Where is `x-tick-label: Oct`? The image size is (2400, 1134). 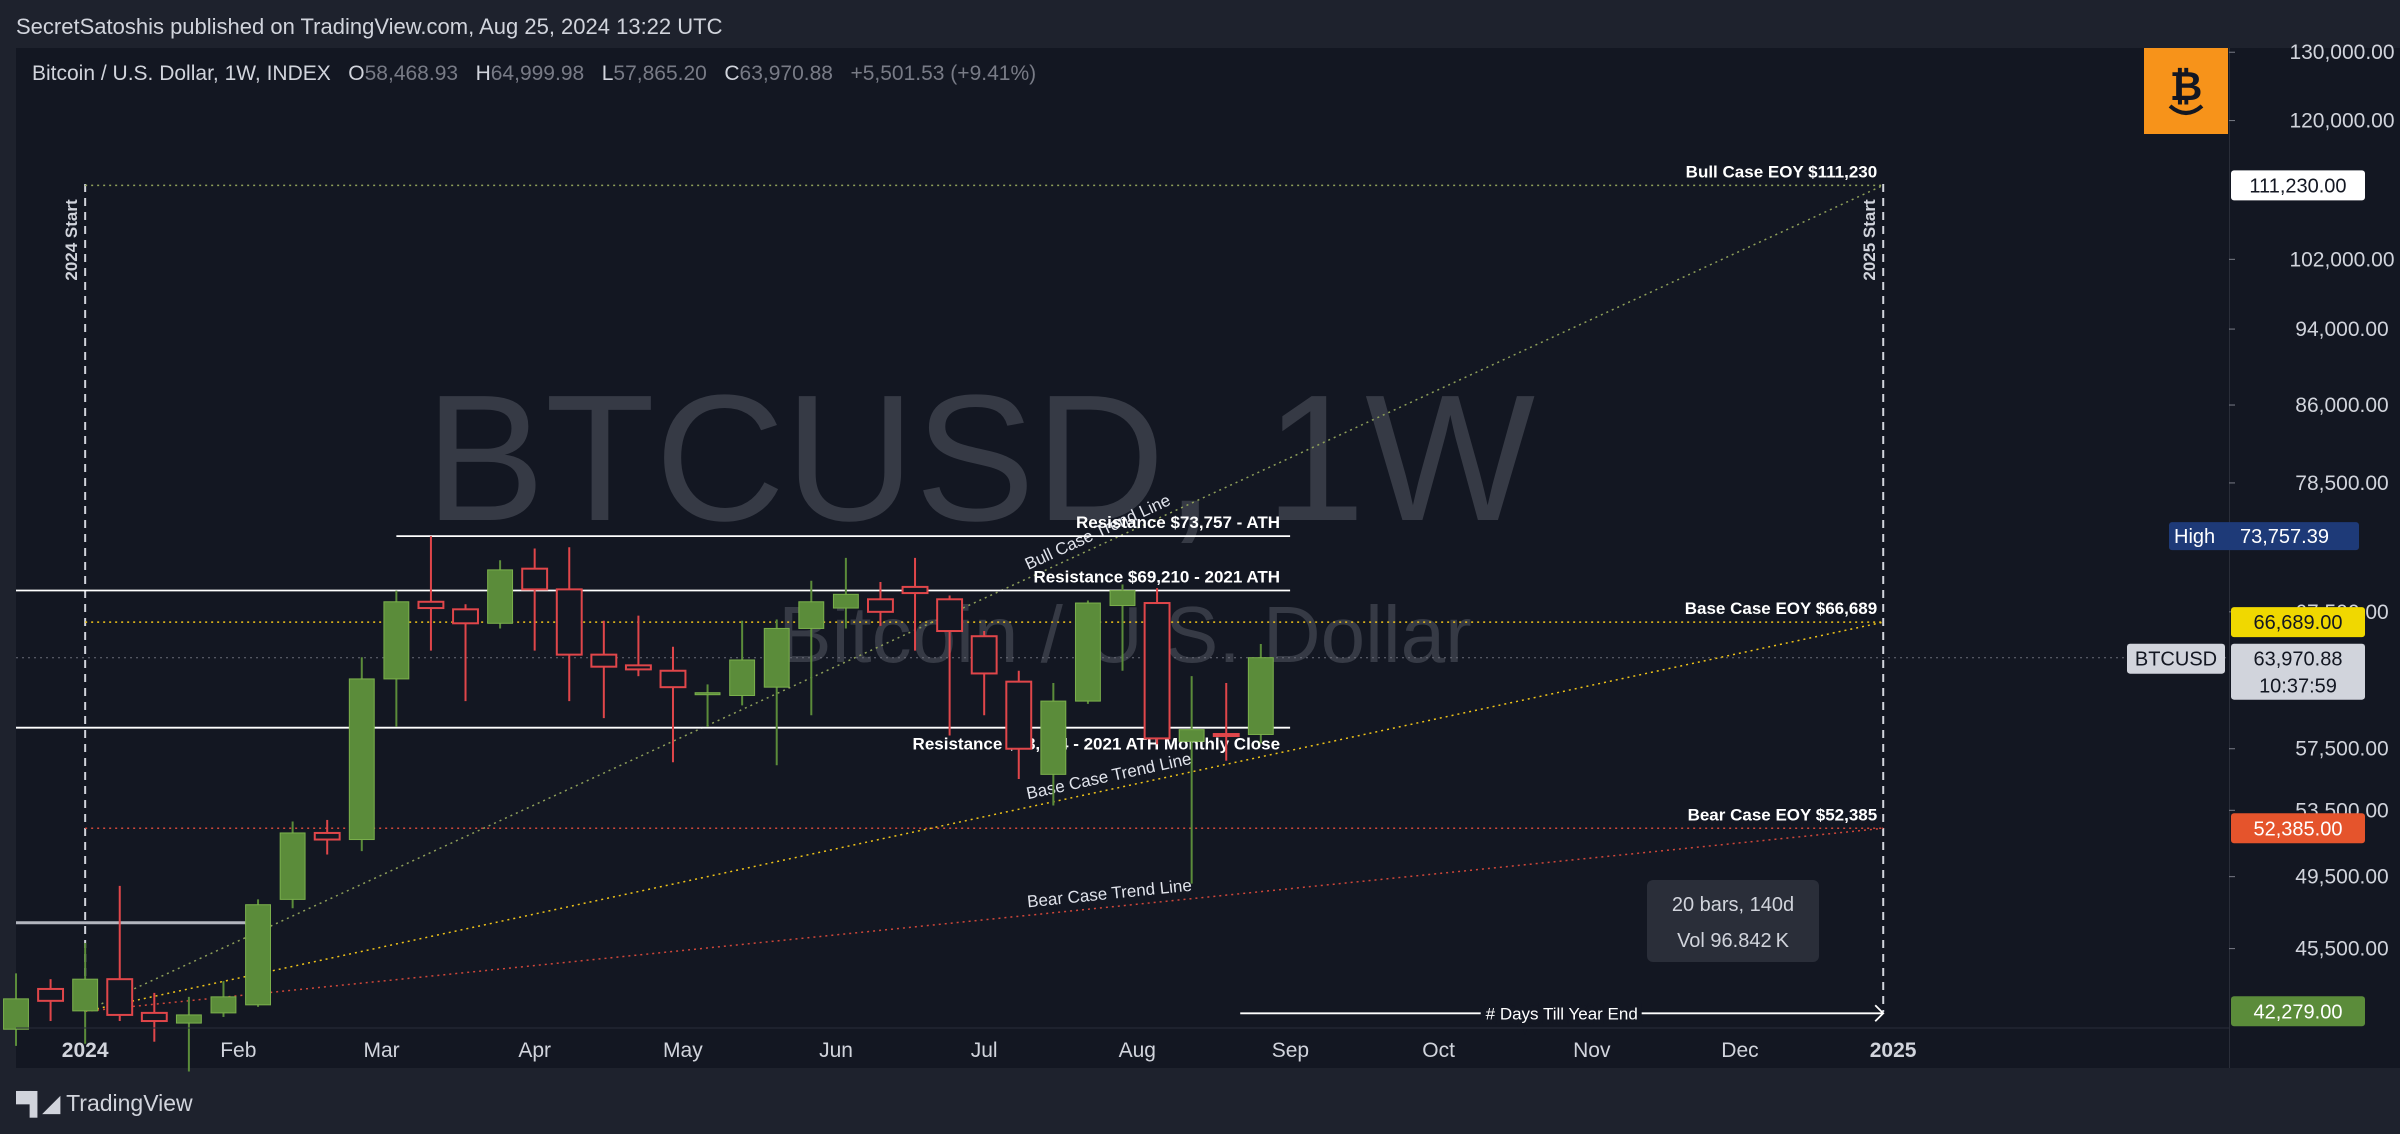 x-tick-label: Oct is located at coordinates (1438, 1050).